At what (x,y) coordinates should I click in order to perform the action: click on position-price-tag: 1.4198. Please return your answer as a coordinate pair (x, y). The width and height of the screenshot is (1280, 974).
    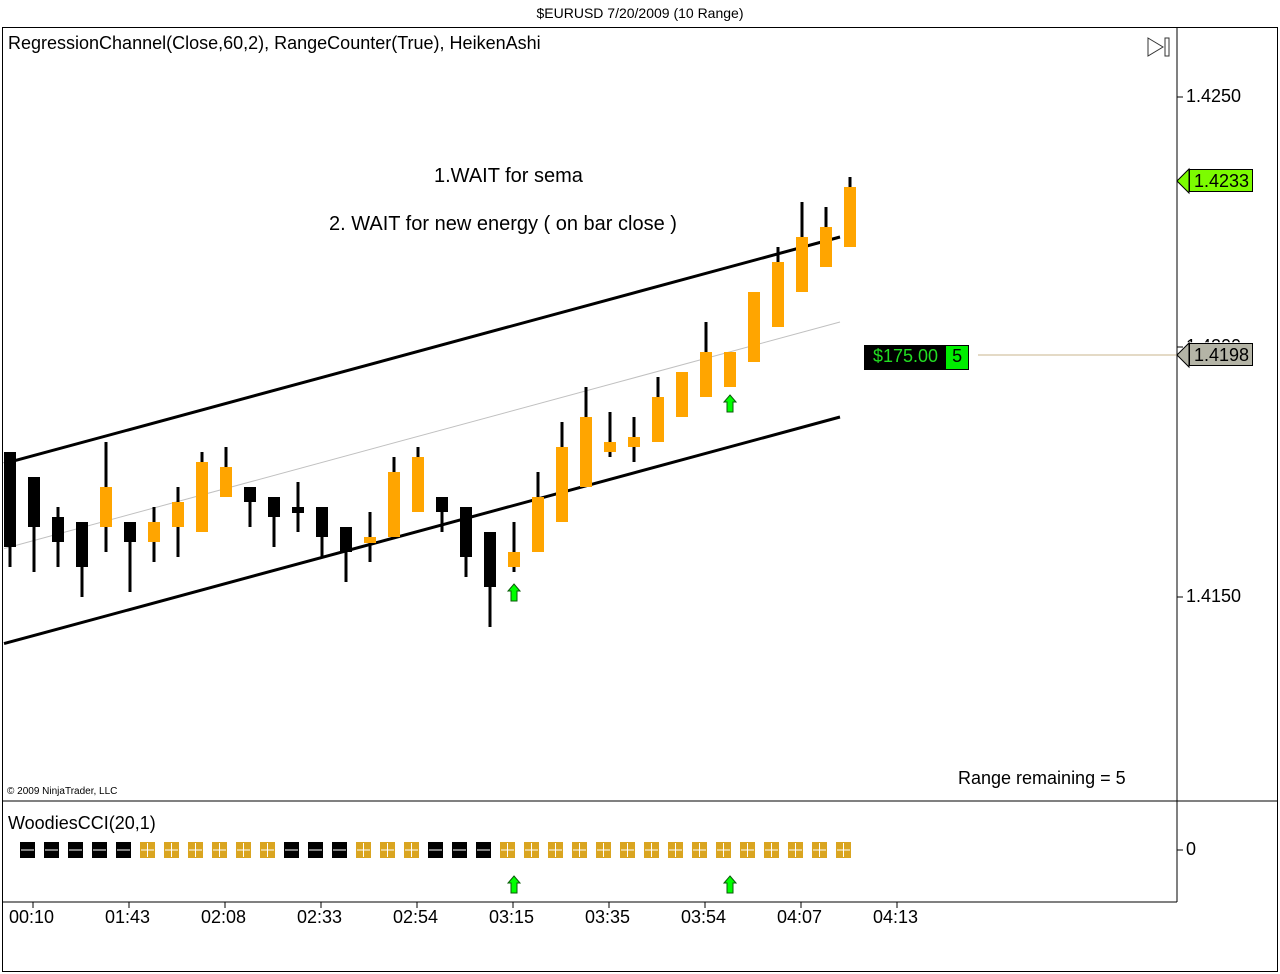
    Looking at the image, I should click on (1221, 354).